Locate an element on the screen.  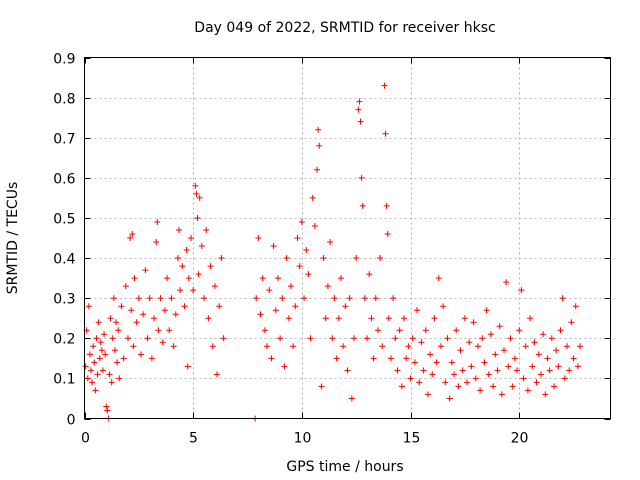
y-axis-label: SRMTID / TECUs is located at coordinates (13, 238).